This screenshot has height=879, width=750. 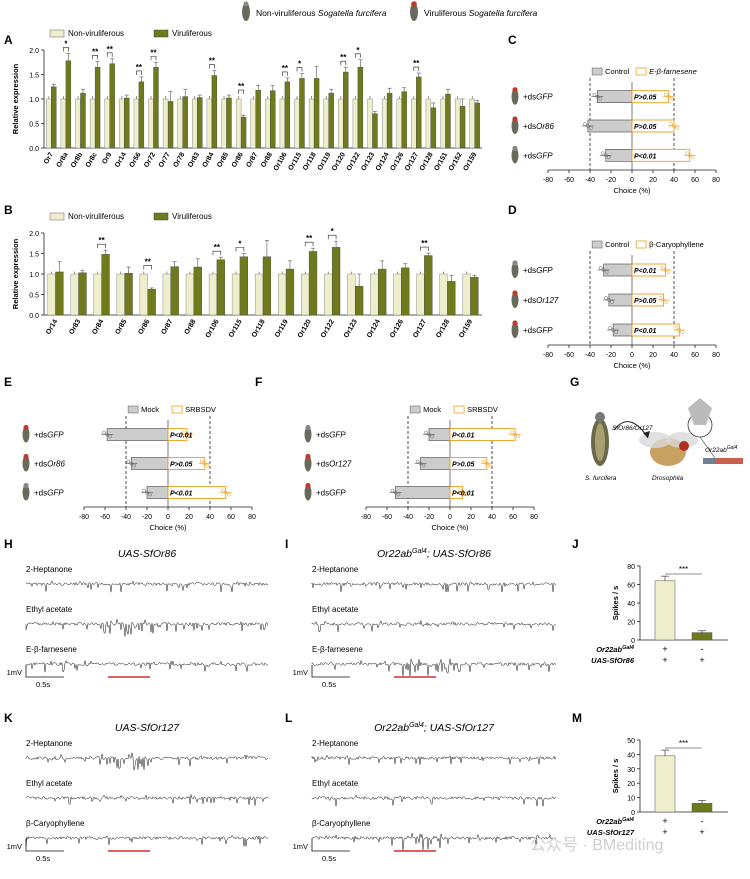 I want to click on x-tick-label: Or8c, so click(x=92, y=159).